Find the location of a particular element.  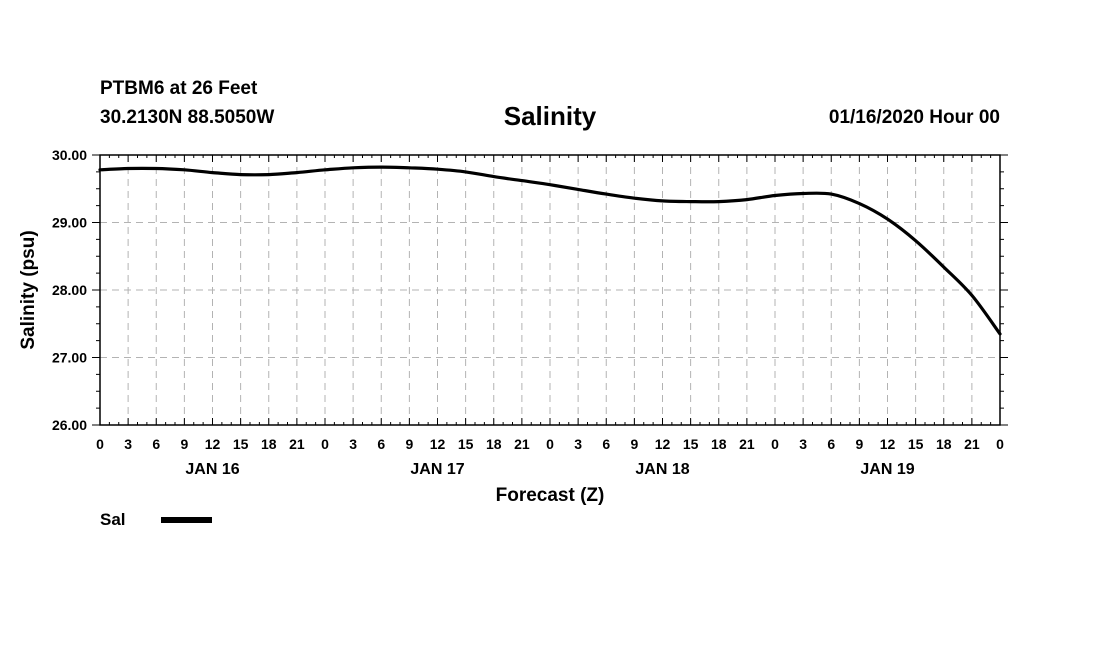

y-tick-label: 28.00 is located at coordinates (69, 290).